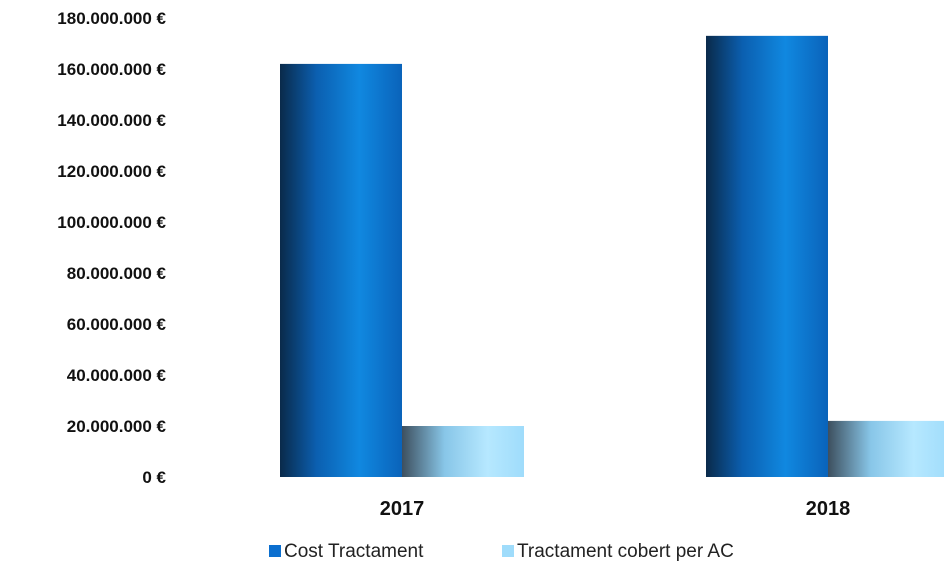  I want to click on legend: Cost Tractament Tractament cobert per AC, so click(501, 551).